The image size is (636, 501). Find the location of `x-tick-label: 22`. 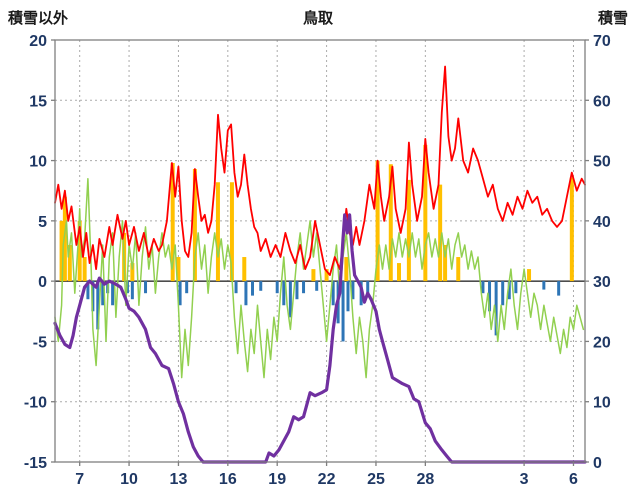

x-tick-label: 22 is located at coordinates (327, 479).